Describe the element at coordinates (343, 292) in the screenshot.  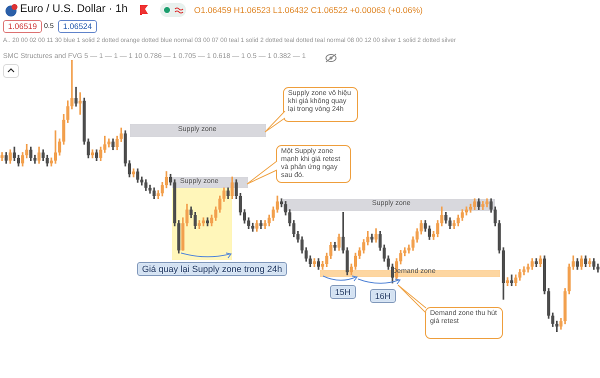
I see `annotation: 15H` at that location.